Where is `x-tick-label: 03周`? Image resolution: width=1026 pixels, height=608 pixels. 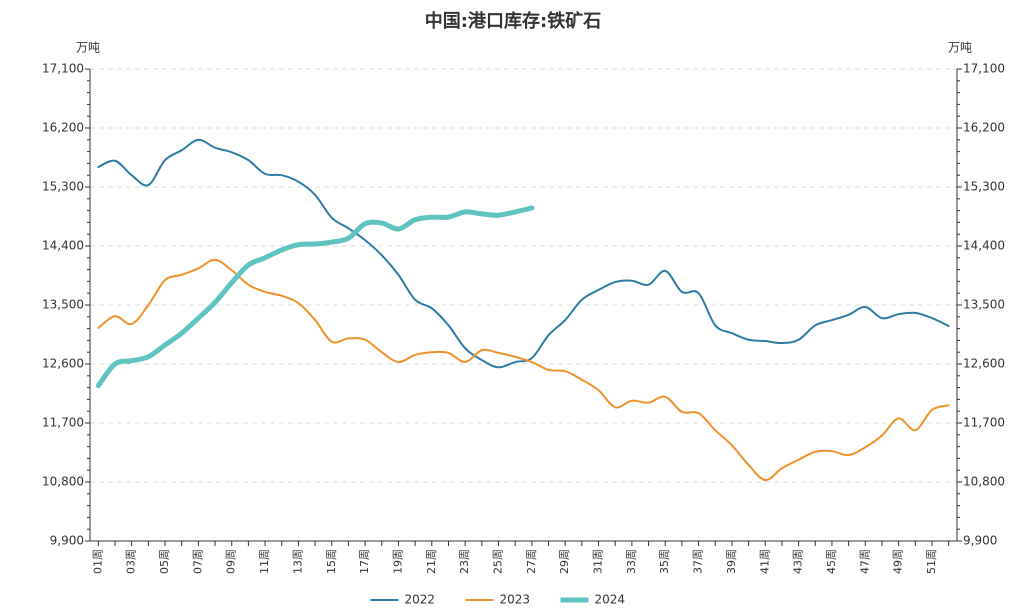
x-tick-label: 03周 is located at coordinates (131, 561).